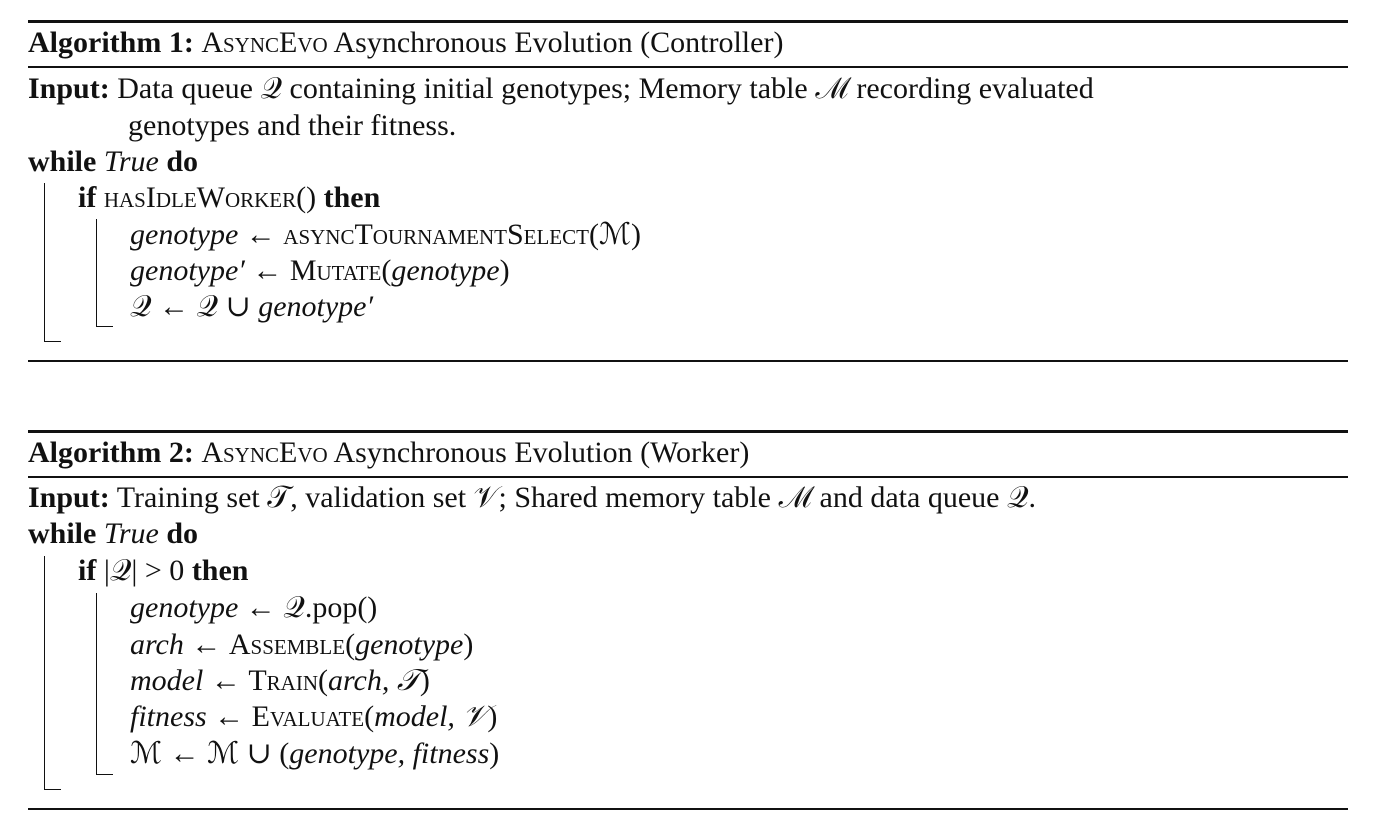 Image resolution: width=1375 pixels, height=828 pixels. I want to click on if-condition: hasIdleWorker(), so click(210, 197).